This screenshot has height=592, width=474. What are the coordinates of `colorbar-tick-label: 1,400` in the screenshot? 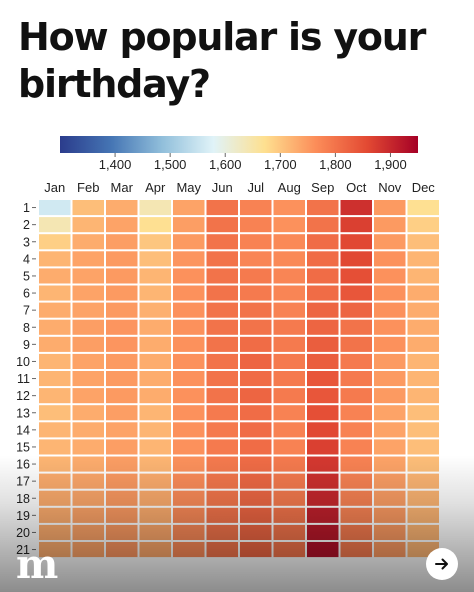 It's located at (115, 164).